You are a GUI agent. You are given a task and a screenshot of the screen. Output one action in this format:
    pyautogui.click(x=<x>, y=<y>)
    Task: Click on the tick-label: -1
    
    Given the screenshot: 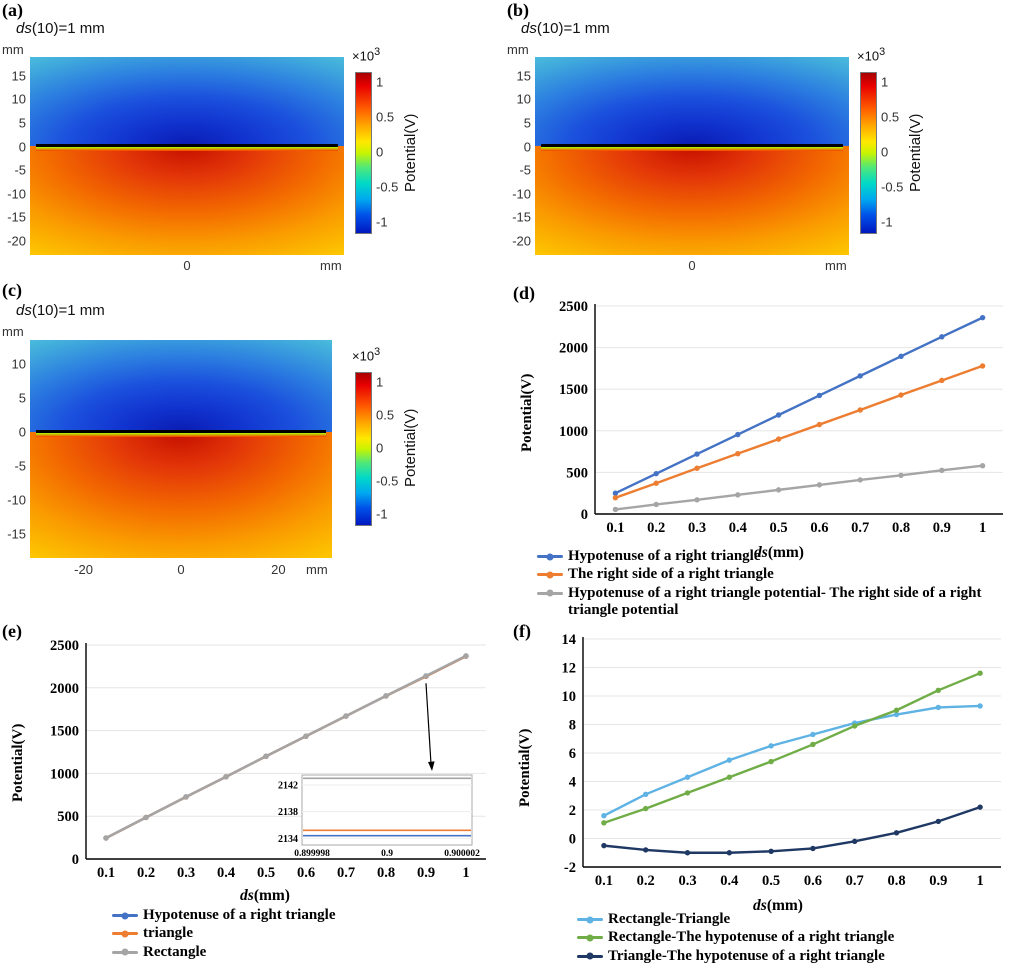 What is the action you would take?
    pyautogui.click(x=887, y=222)
    